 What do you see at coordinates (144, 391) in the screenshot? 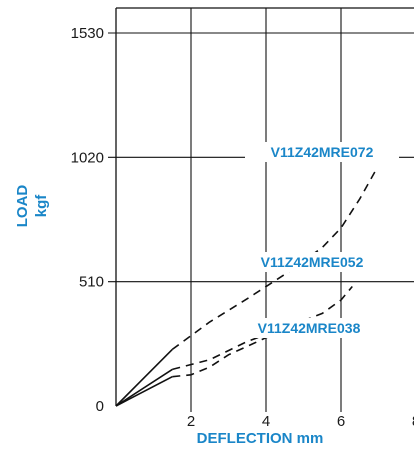
I see `series-solid-v11z42mre038` at bounding box center [144, 391].